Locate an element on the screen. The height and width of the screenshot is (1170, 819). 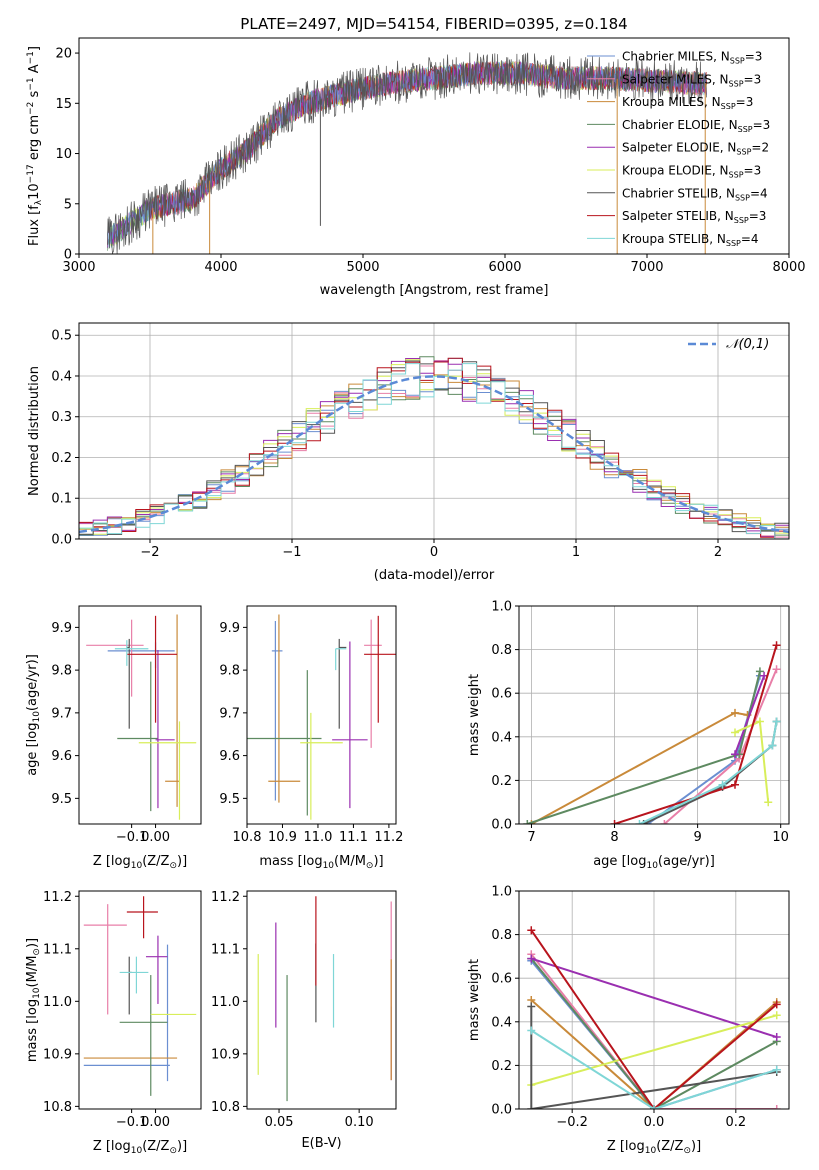
plot-area-age-vs-mass is located at coordinates (321, 717).